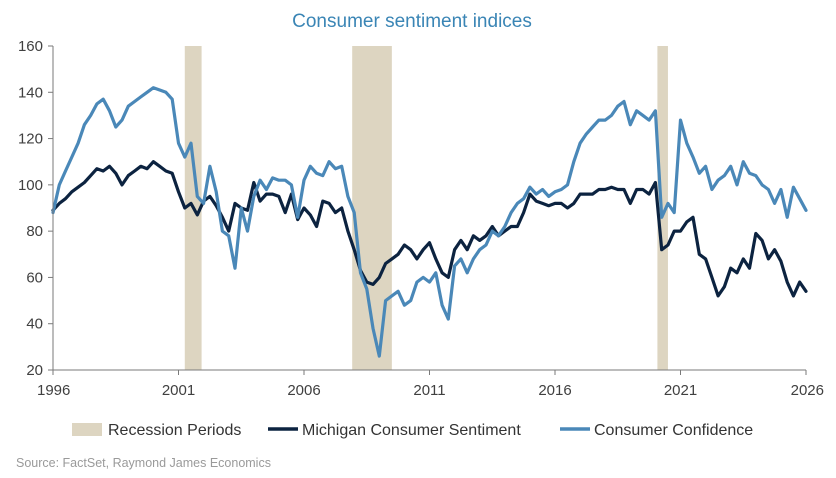 The height and width of the screenshot is (478, 836). I want to click on legend-swatch-recession, so click(87, 429).